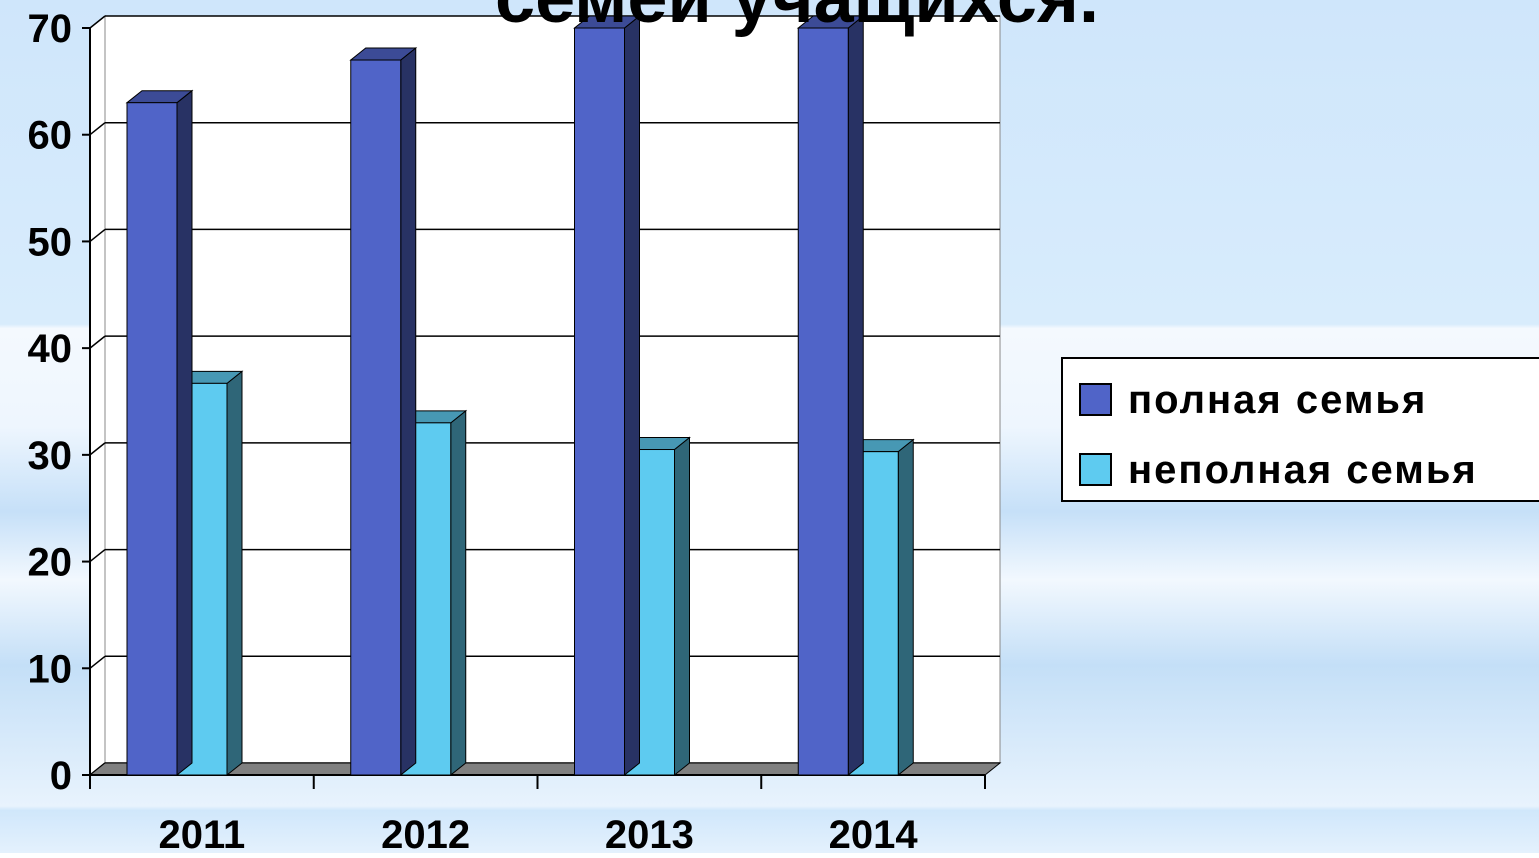  I want to click on x-tick-label: 2013, so click(649, 833).